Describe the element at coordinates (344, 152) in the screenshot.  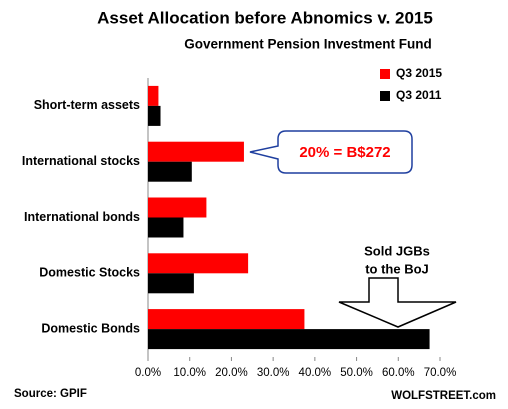
I see `callout-text: 20% = B$272` at that location.